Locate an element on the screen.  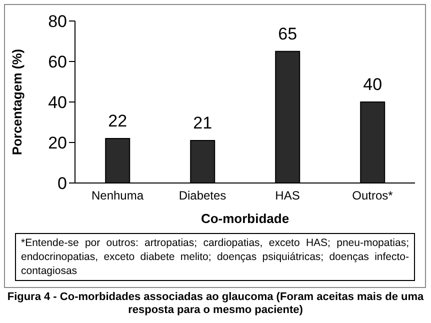
text: *Entende-se por outros: artropatias; cardiopatias, exceto HAS; pneu-mopatias; endocrinopatias, exceto diabete melito; doenças psiquiátricas; doenças infecto-contagiosas is located at coordinates (215, 257).